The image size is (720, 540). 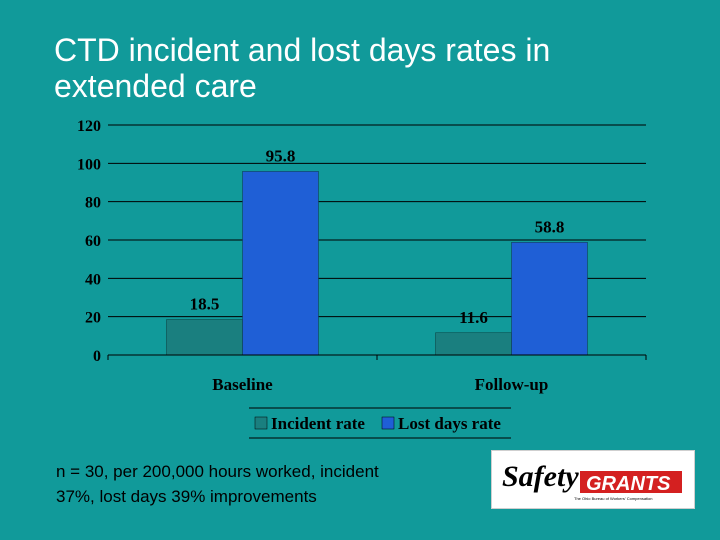 I want to click on logo-grants-bar, so click(x=631, y=482).